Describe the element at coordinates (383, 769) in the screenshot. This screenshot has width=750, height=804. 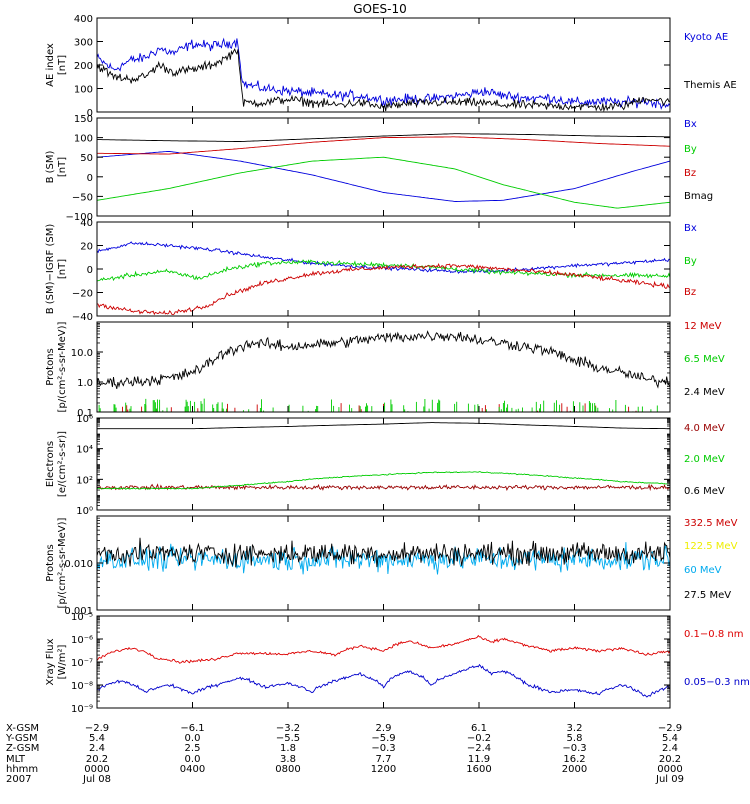
I see `x-axis-value: 1200` at that location.